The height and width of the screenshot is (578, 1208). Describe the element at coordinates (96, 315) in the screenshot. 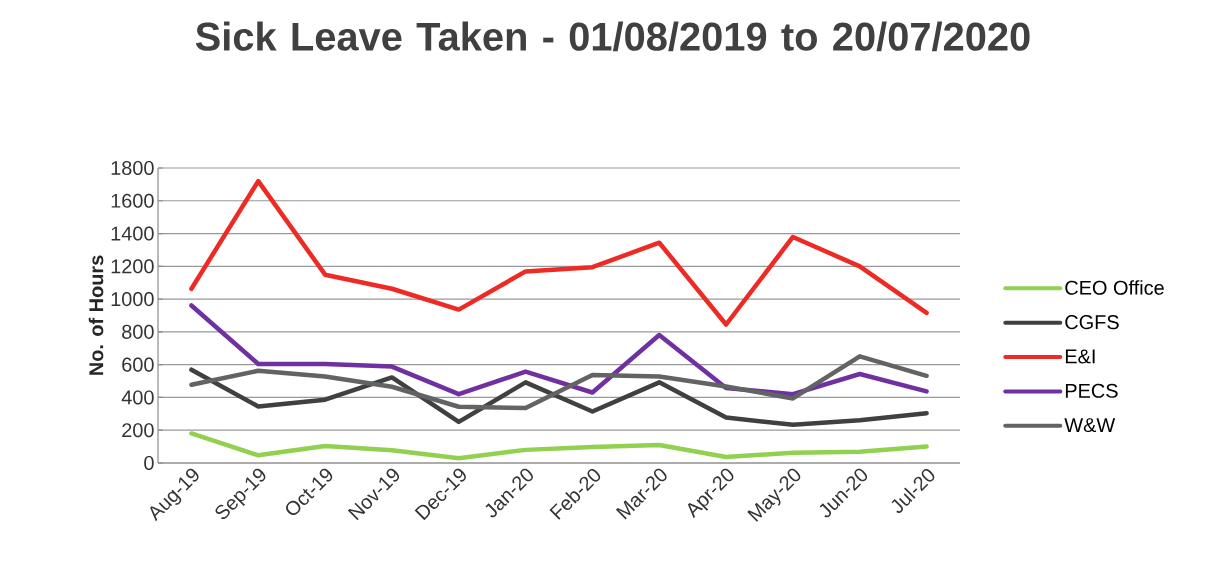

I see `y-axis-title: No. of Hours` at that location.